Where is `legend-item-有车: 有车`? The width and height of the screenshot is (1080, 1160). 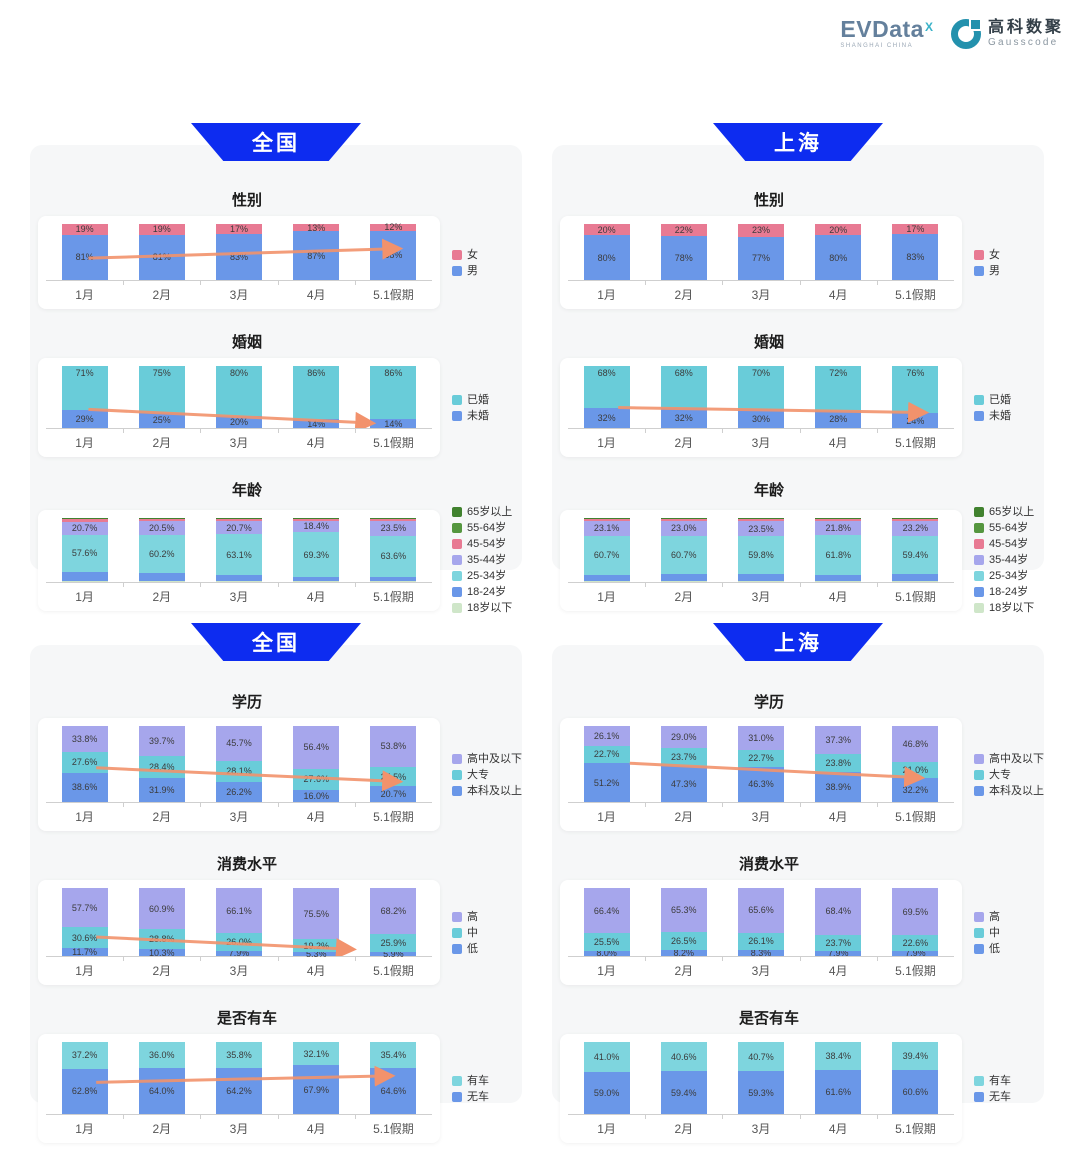
legend-item-有车: 有车 is located at coordinates (1005, 1081).